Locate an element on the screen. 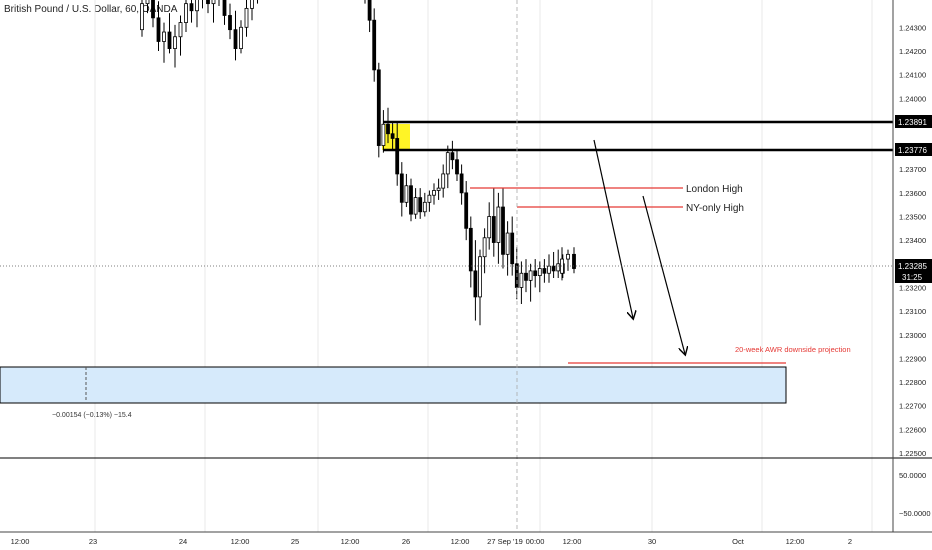 The image size is (932, 550). price-tick-label: 1.22900 is located at coordinates (912, 358).